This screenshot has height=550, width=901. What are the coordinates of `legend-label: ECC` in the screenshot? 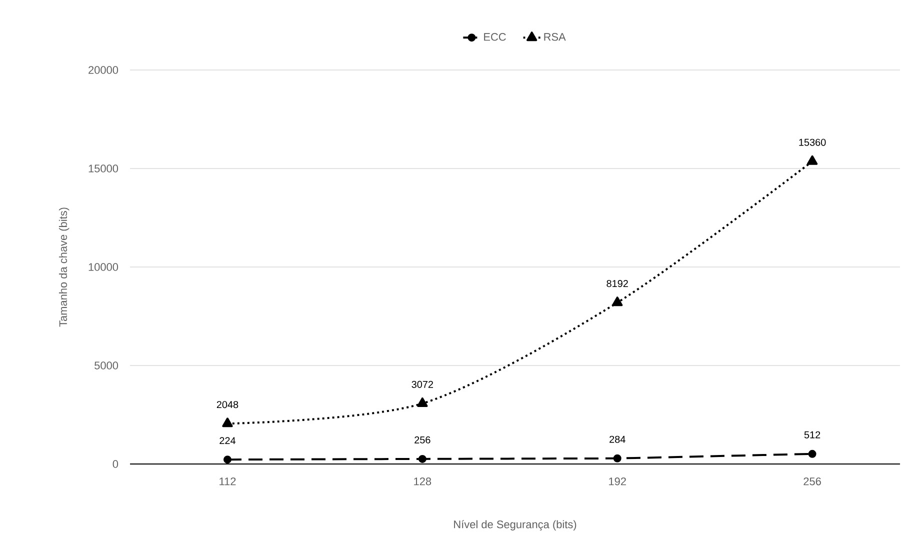 It's located at (495, 37).